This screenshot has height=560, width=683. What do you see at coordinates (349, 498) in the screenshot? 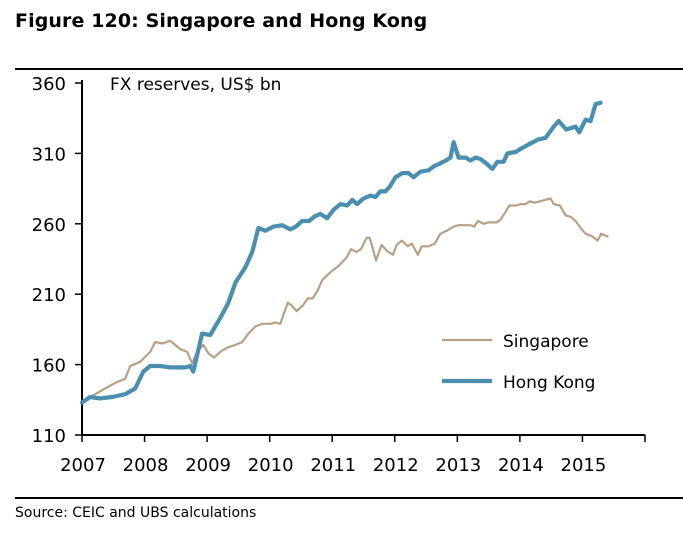
I see `bottom-divider` at bounding box center [349, 498].